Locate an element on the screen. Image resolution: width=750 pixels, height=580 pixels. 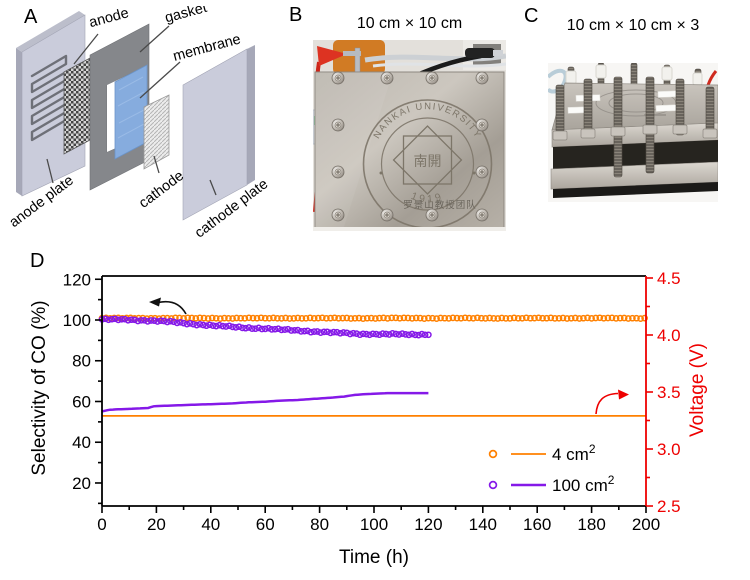
tick-label: 200 is located at coordinates (646, 524).